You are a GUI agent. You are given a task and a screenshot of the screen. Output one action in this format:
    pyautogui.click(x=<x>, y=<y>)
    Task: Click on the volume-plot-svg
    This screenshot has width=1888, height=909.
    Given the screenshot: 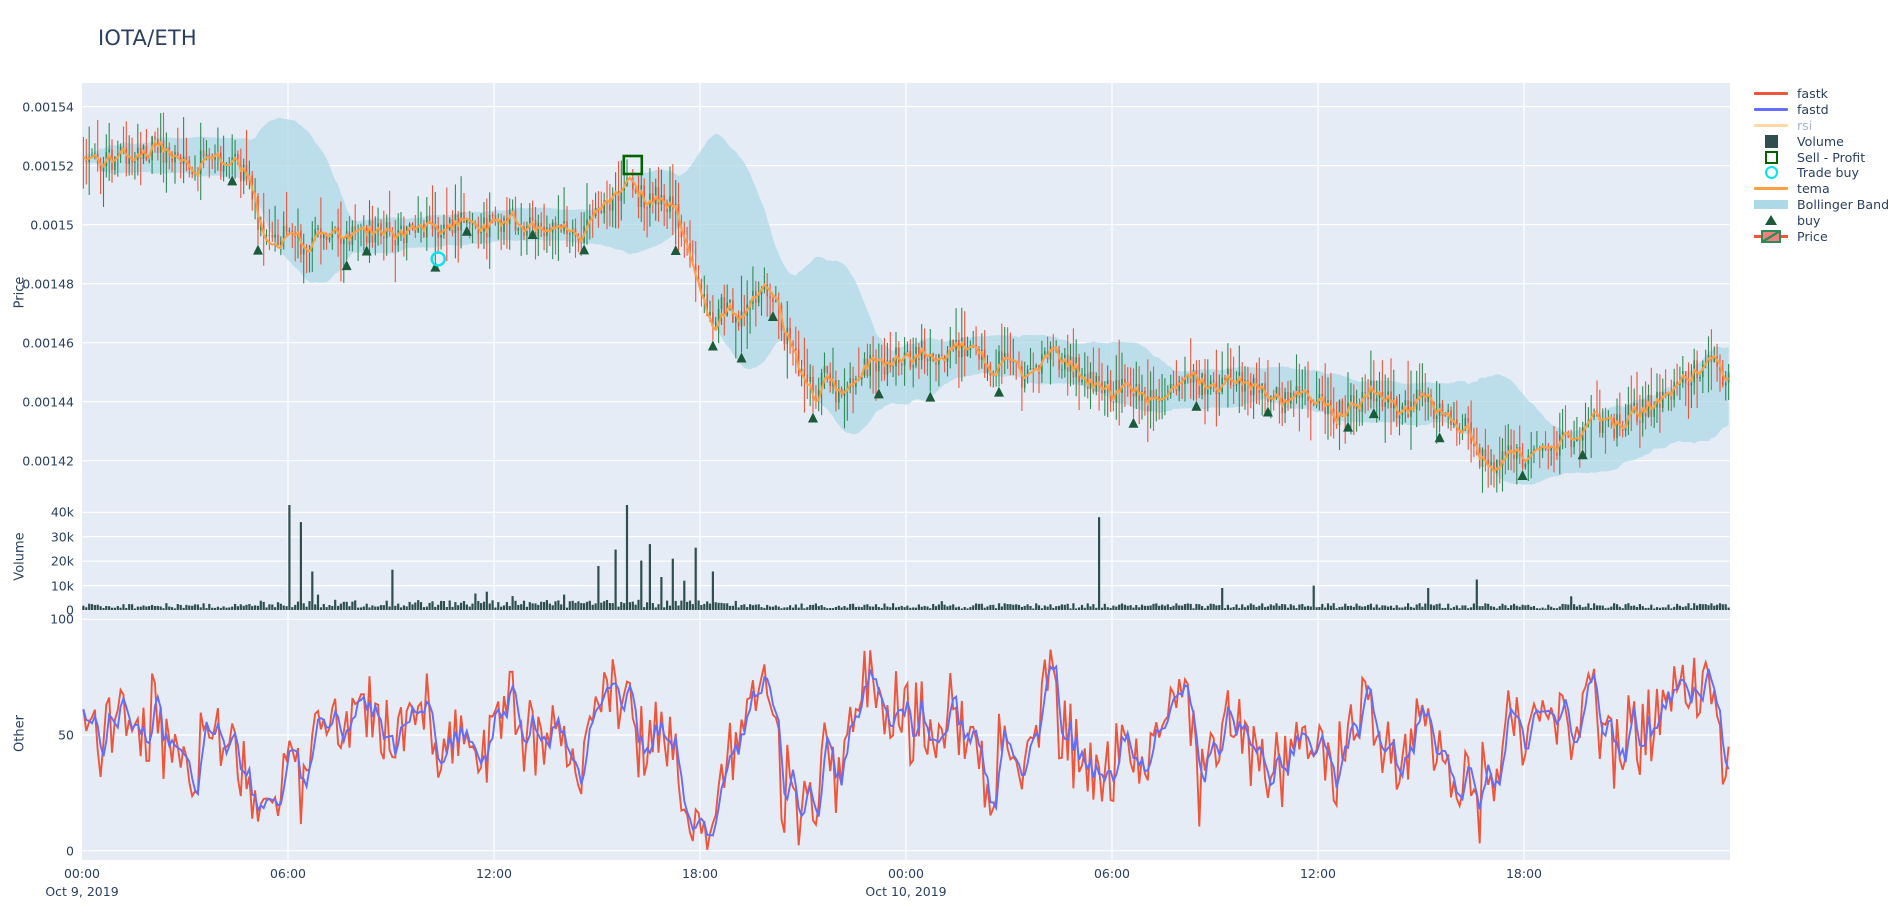 What is the action you would take?
    pyautogui.click(x=906, y=557)
    